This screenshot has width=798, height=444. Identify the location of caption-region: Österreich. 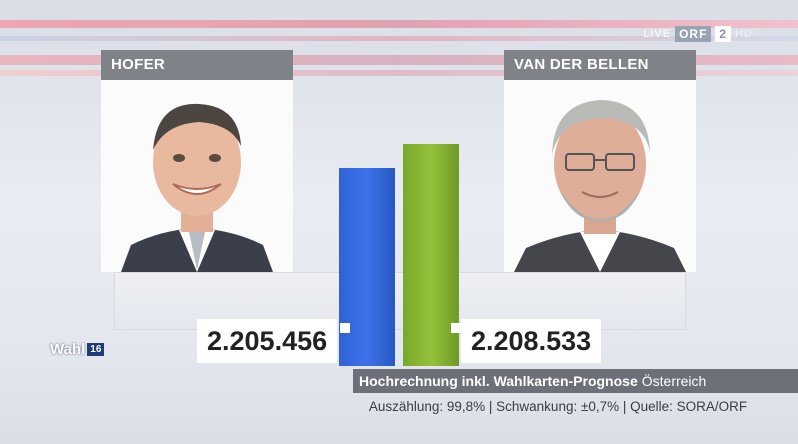
(674, 381).